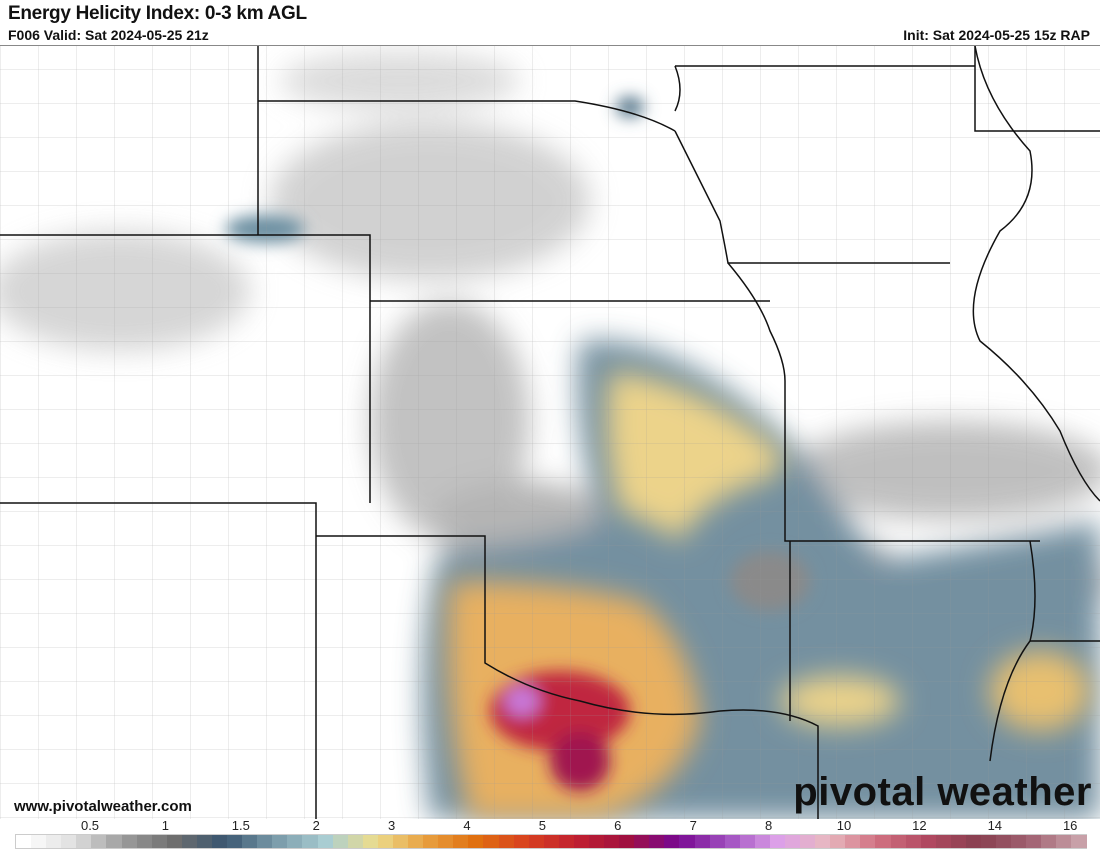  I want to click on colorbar-tick-label: 10, so click(844, 825).